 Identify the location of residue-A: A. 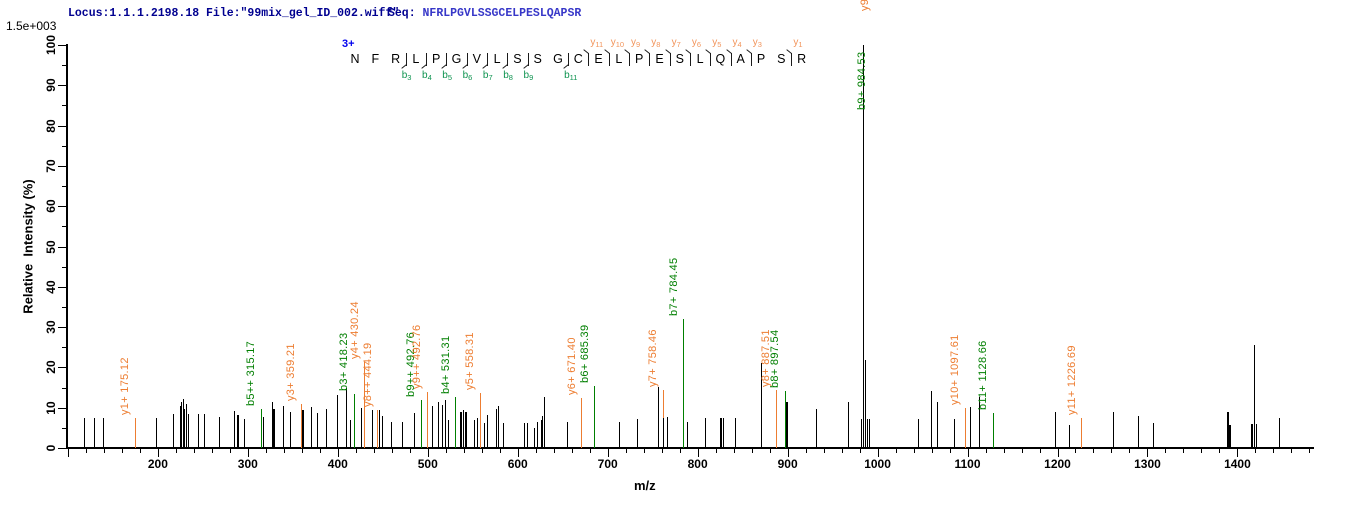
(740, 59).